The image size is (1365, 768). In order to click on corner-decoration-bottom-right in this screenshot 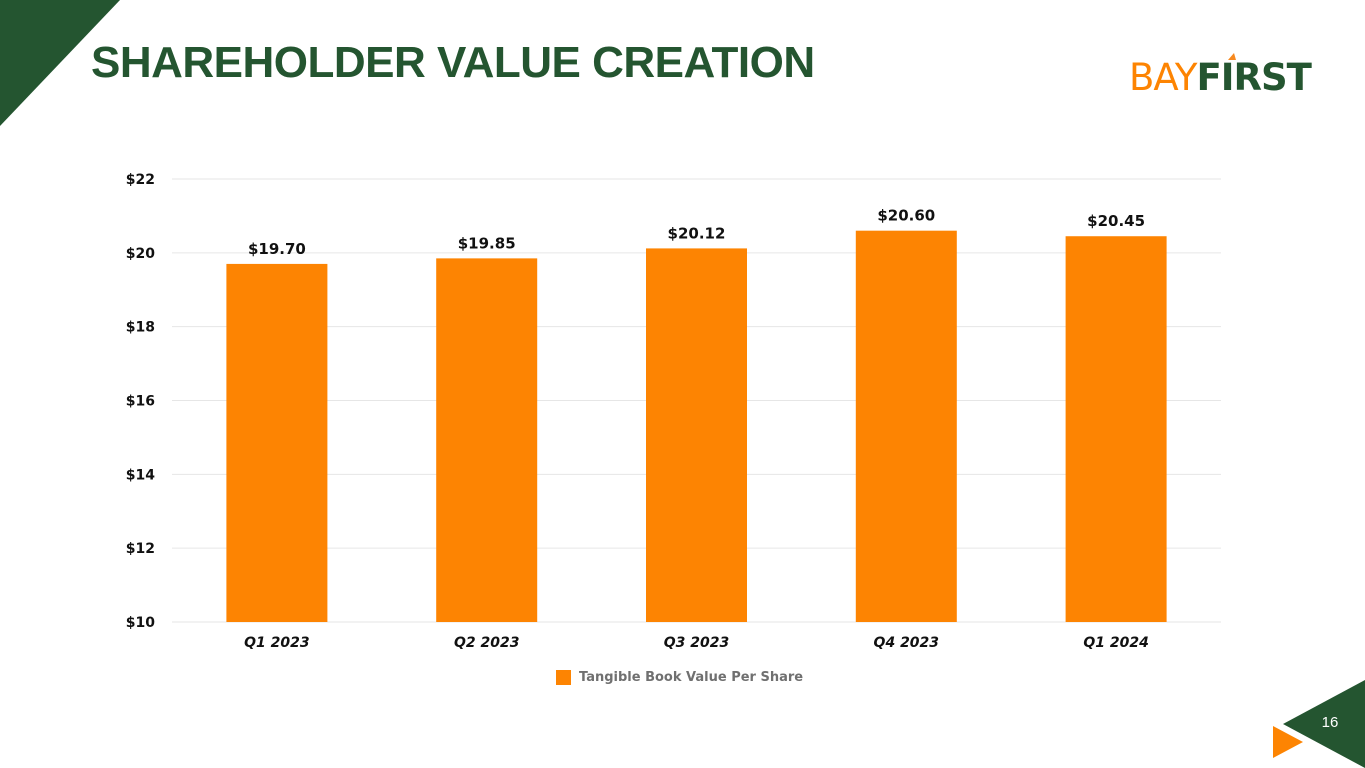, I will do `click(1319, 724)`.